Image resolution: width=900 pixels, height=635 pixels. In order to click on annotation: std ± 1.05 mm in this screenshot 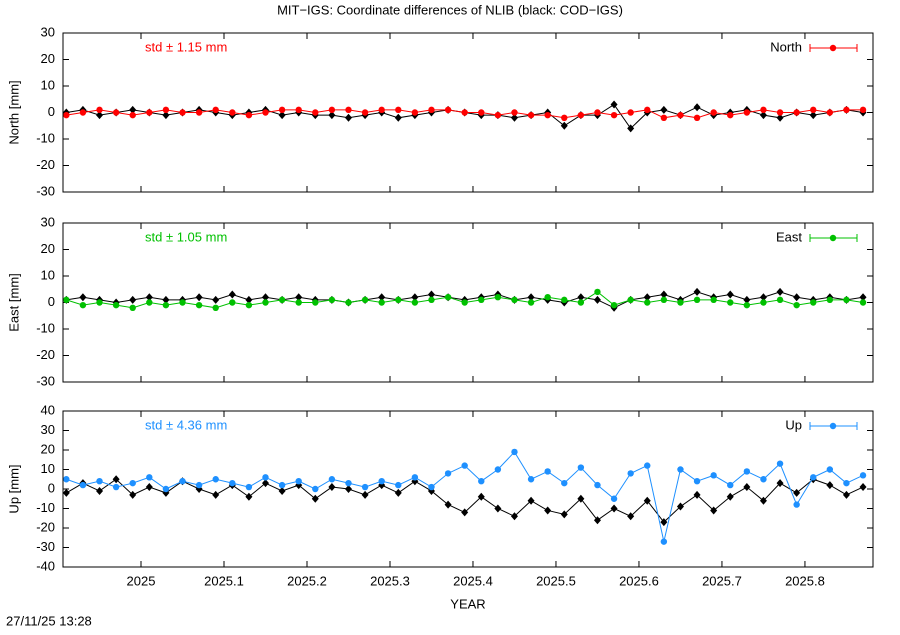, I will do `click(186, 236)`.